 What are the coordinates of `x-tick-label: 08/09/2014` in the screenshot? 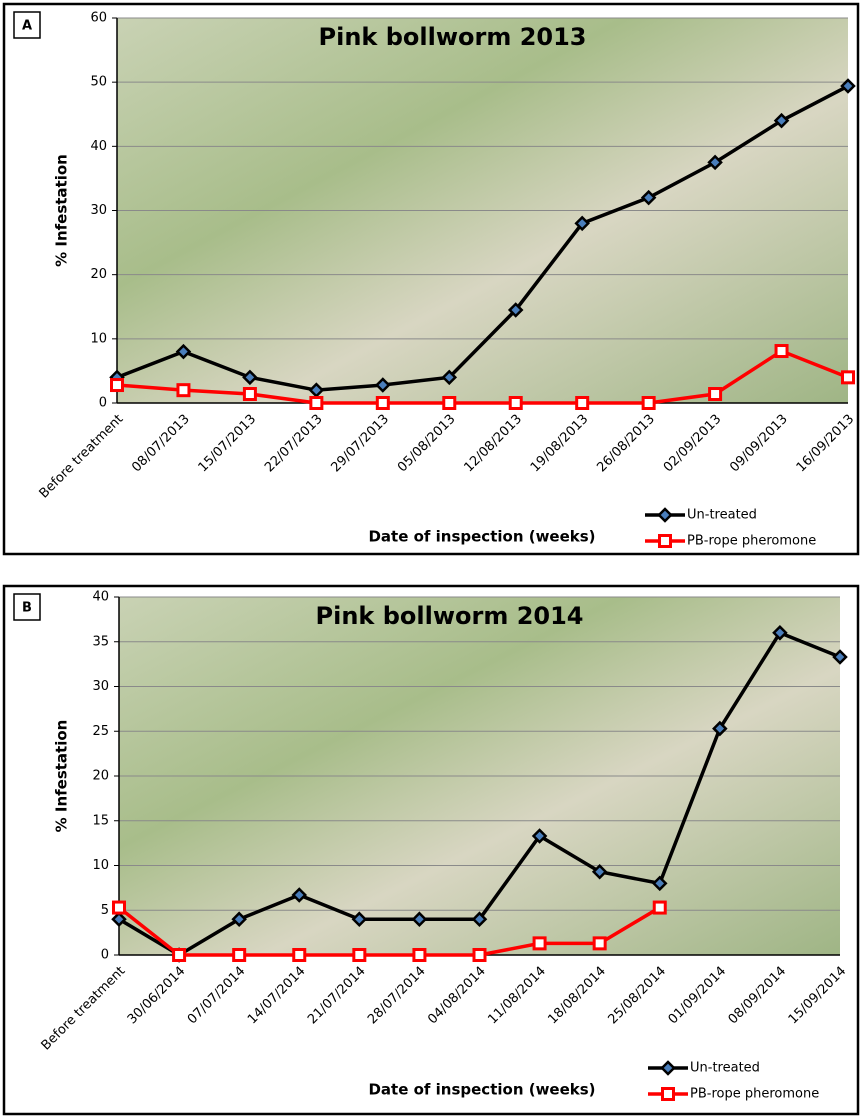 It's located at (758, 996).